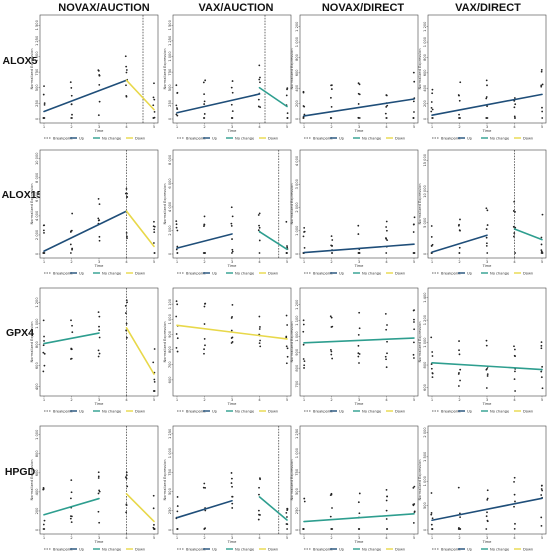 The image size is (550, 559). What do you see at coordinates (37, 344) in the screenshot?
I see `y-tick-label: 800` at bounding box center [37, 344].